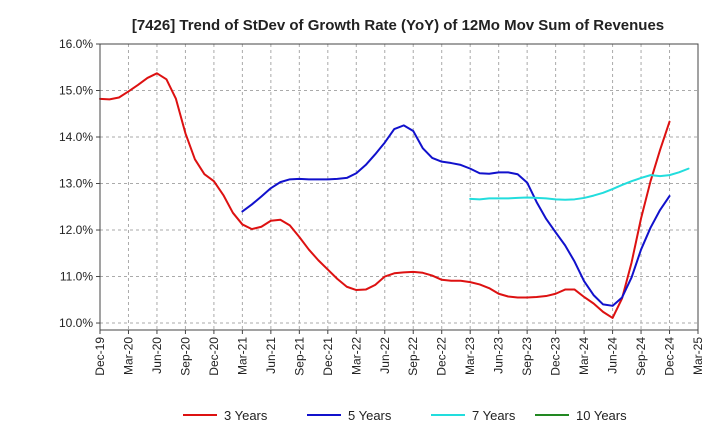  Describe the element at coordinates (641, 356) in the screenshot. I see `x-tick-label: Sep-24` at that location.